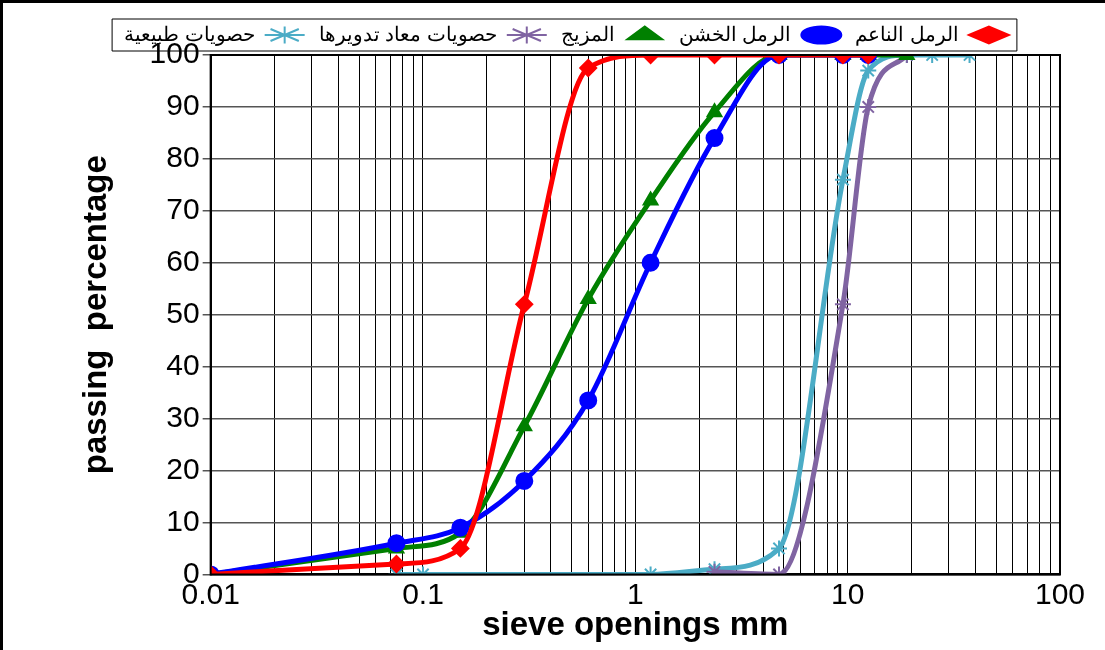 The image size is (1105, 650). What do you see at coordinates (183, 261) in the screenshot?
I see `y-tick-label: 60` at bounding box center [183, 261].